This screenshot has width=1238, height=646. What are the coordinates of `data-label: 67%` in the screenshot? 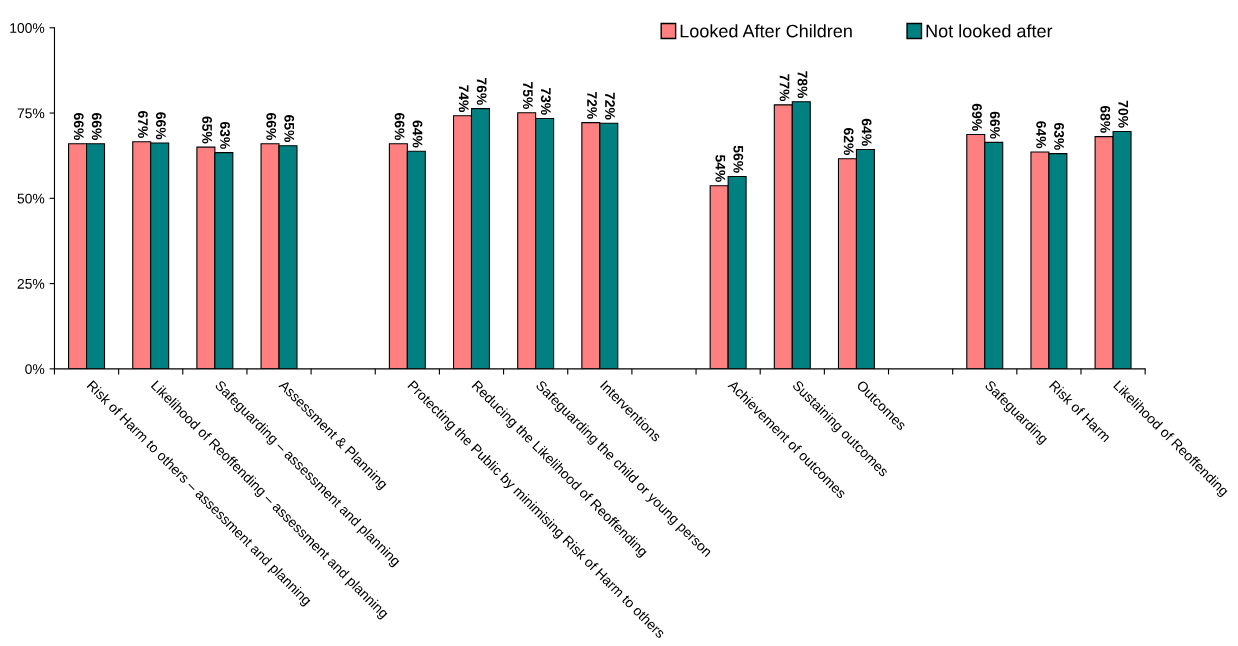 It's located at (143, 124).